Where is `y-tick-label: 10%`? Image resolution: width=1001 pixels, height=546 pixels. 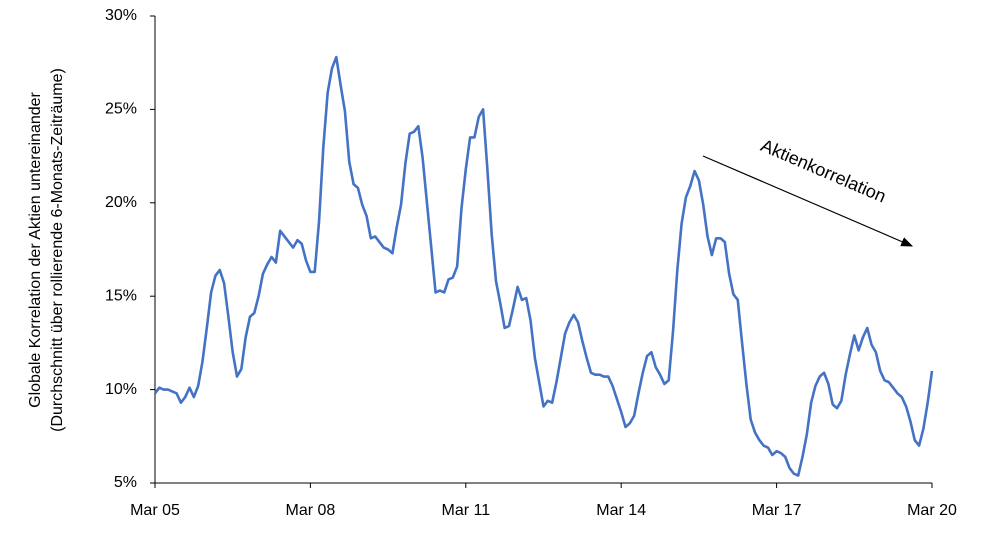
y-tick-label: 10% is located at coordinates (121, 389).